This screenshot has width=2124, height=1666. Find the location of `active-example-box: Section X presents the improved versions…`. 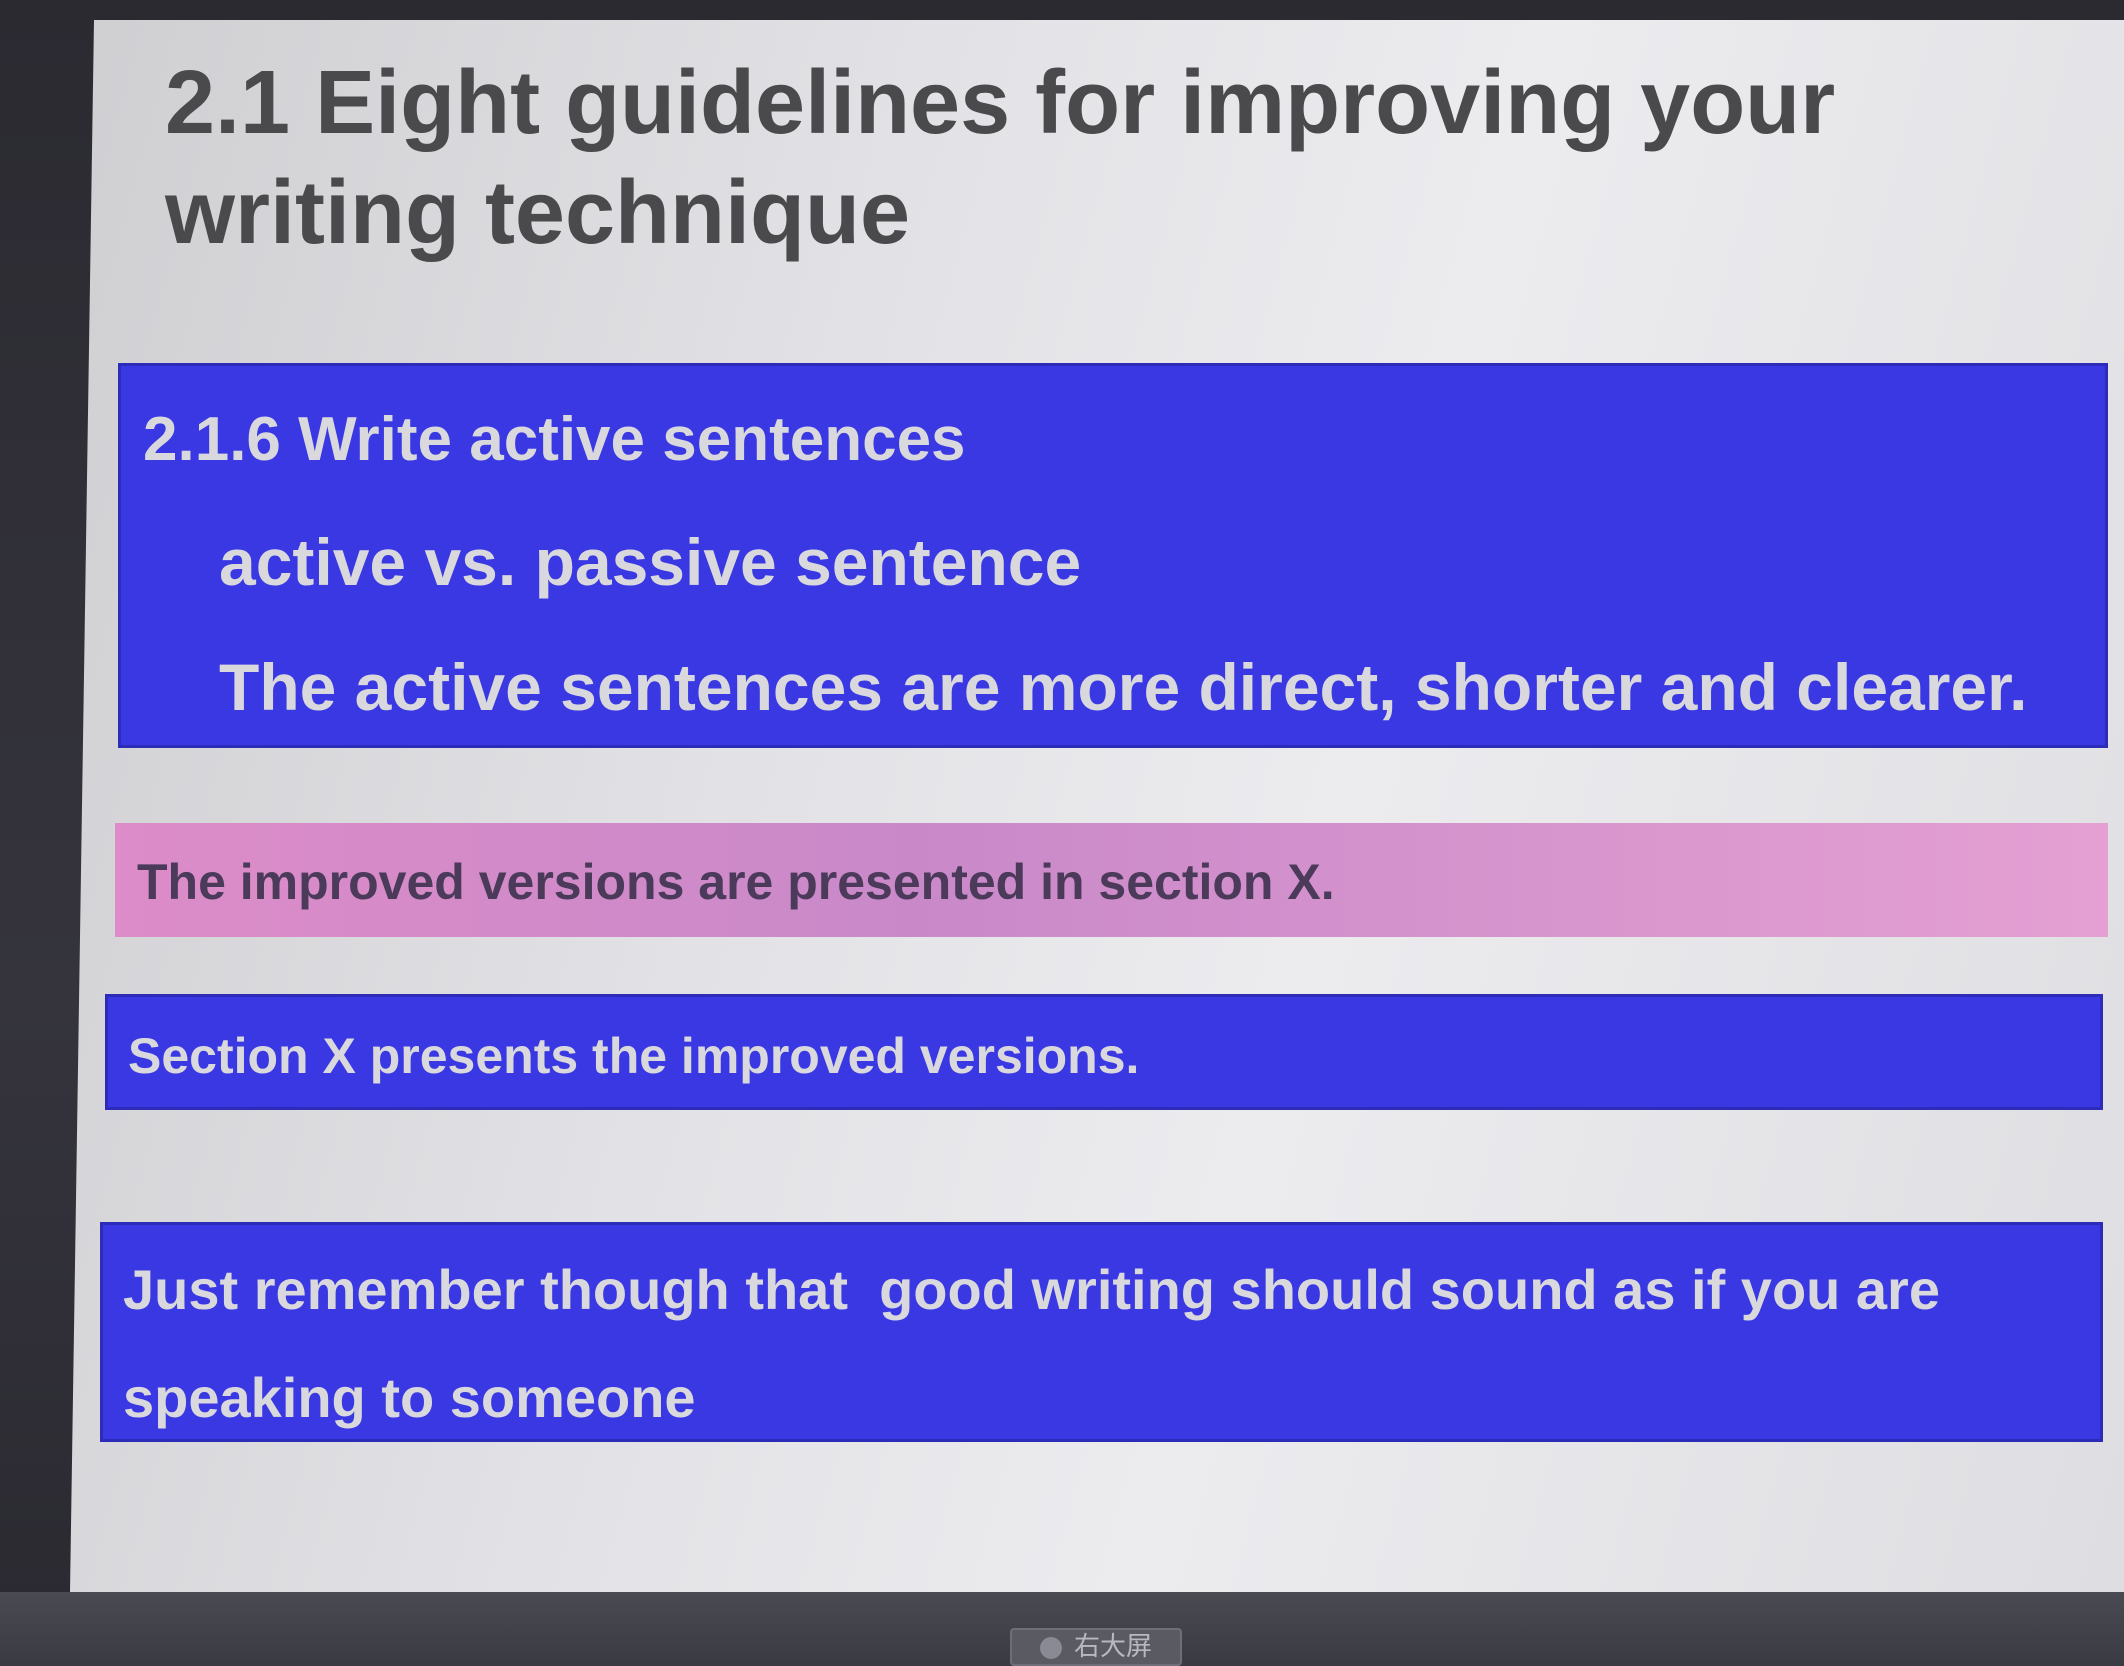

active-example-box: Section X presents the improved versions… is located at coordinates (1104, 1052).